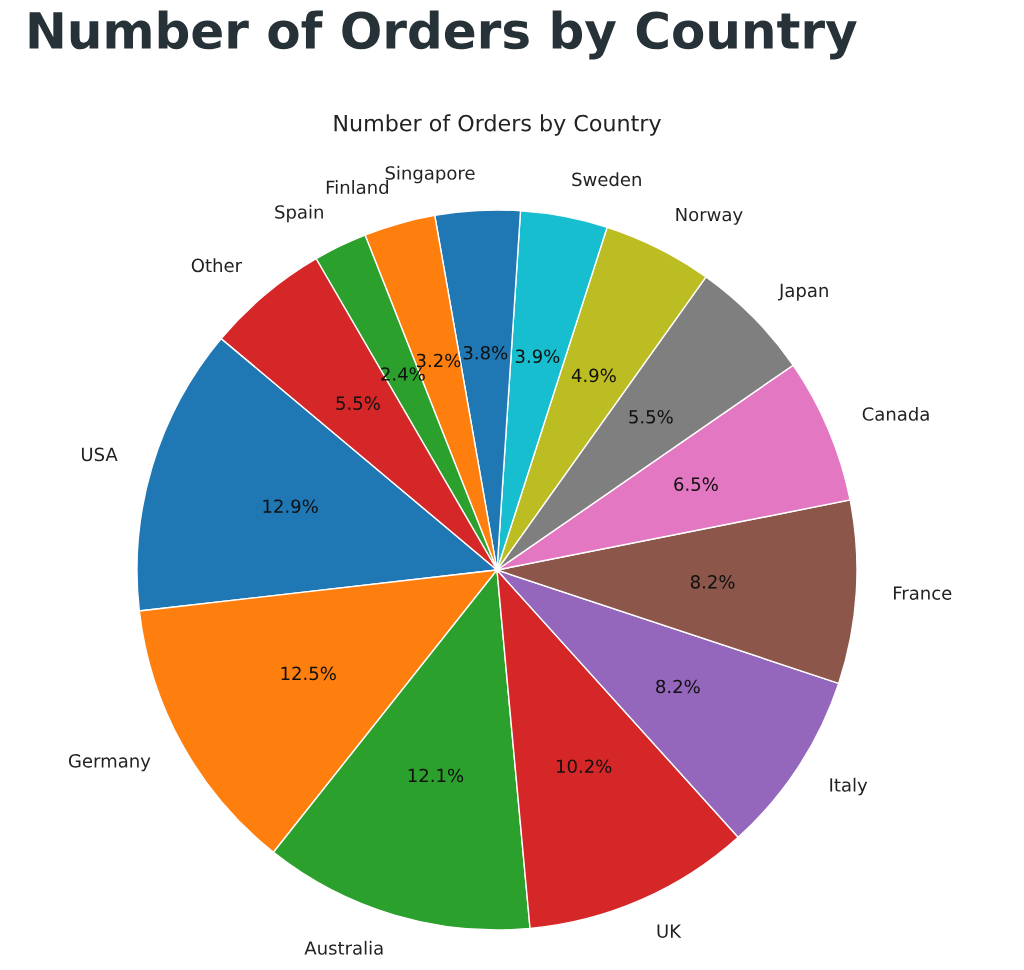 This screenshot has height=970, width=1024. I want to click on slice-label: UK, so click(669, 931).